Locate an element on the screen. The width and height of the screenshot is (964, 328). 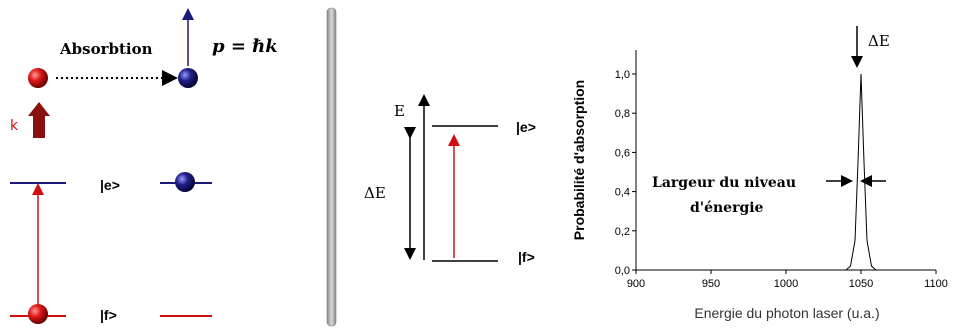
y-tick-label: 0,6 is located at coordinates (622, 153).